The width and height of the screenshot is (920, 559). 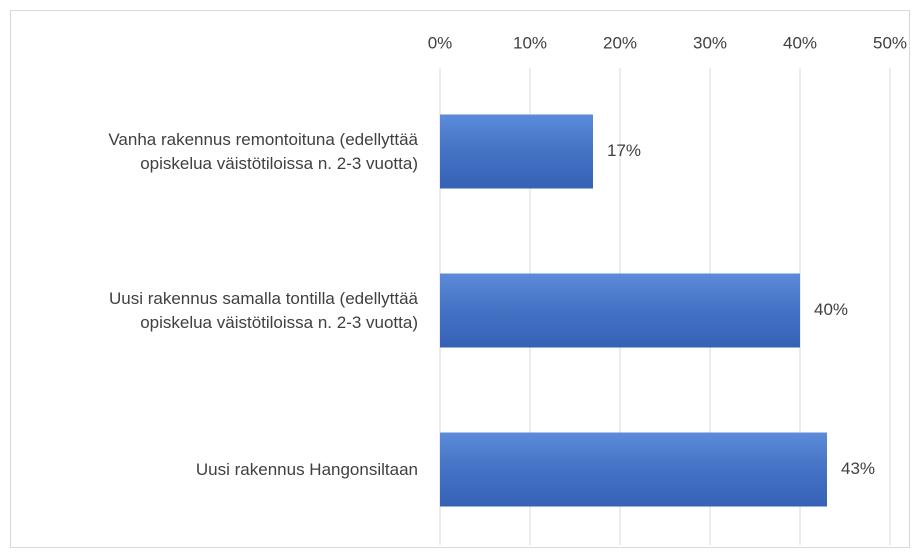 I want to click on data-label: 43%, so click(x=858, y=468).